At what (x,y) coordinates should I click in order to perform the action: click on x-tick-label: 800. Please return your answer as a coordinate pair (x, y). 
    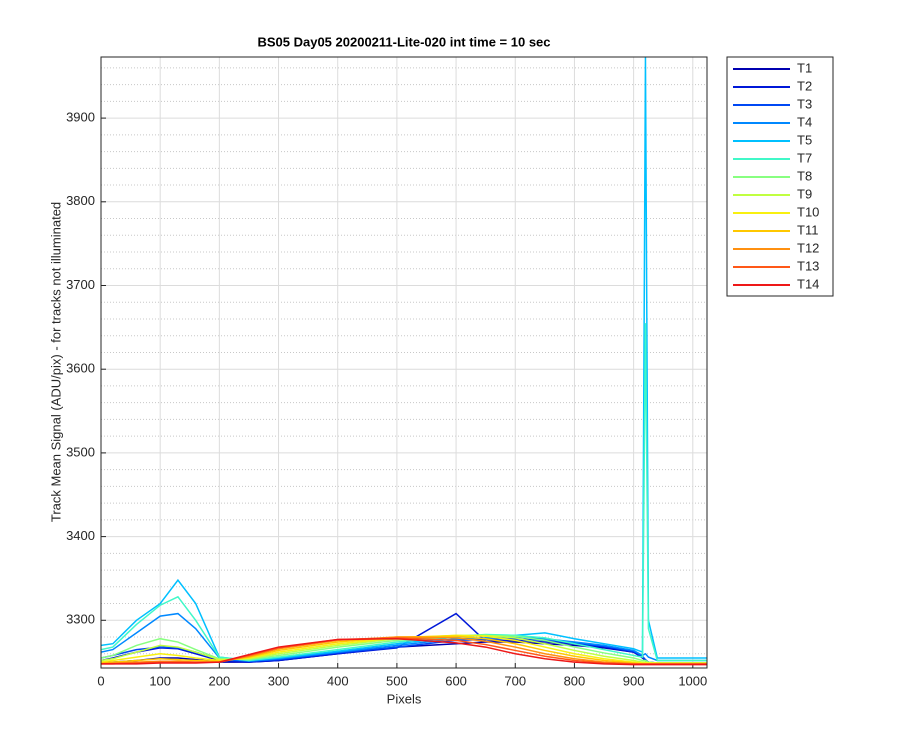
    Looking at the image, I should click on (575, 680).